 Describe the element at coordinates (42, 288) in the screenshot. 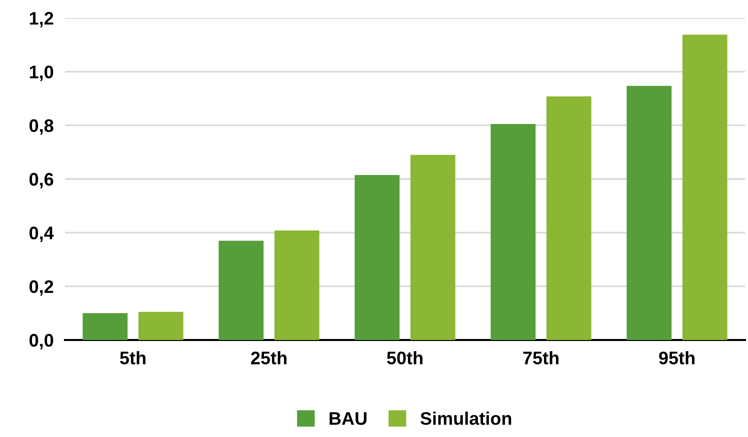

I see `y-tick-label: 0,2` at that location.